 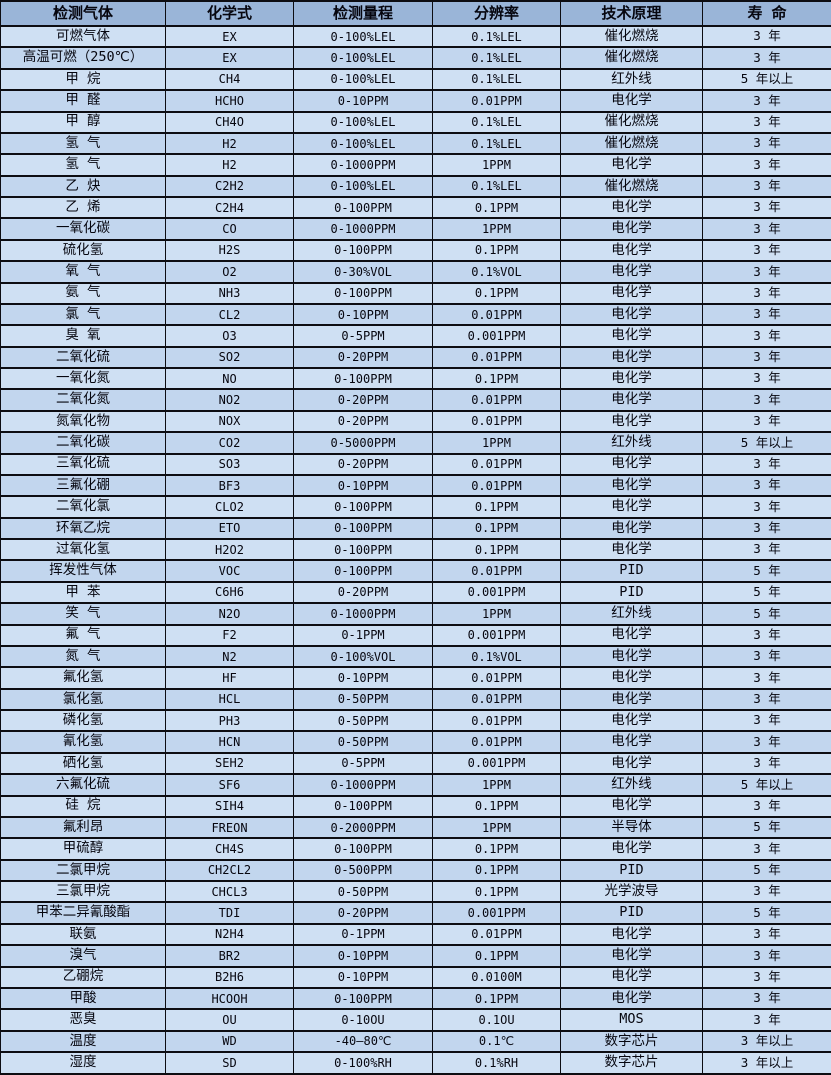 I want to click on cell-detection-range: 0-20PPM, so click(x=363, y=357).